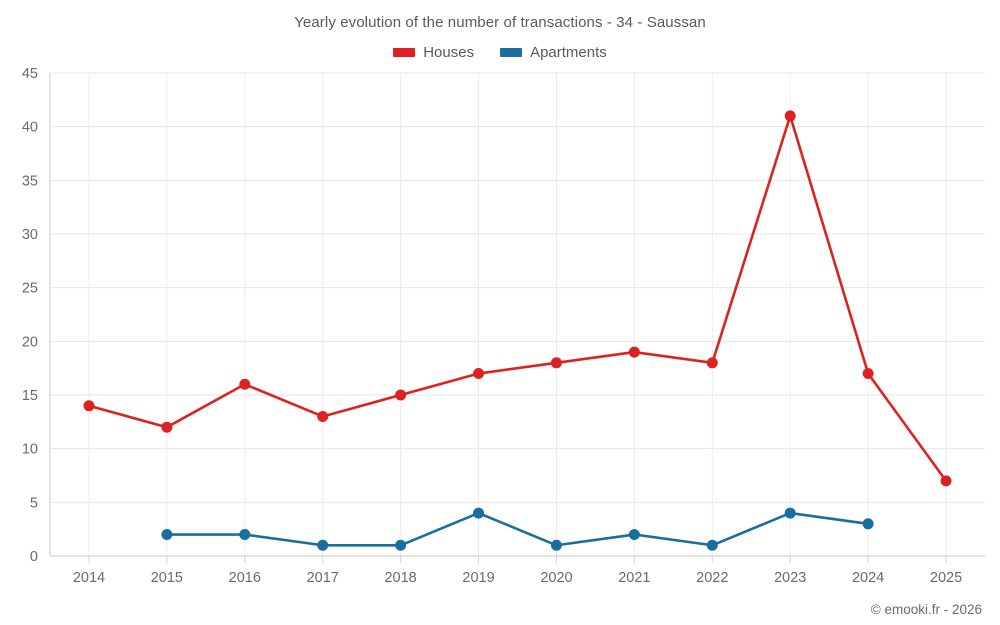 The width and height of the screenshot is (1000, 625). I want to click on y-tick-label: 35, so click(30, 181).